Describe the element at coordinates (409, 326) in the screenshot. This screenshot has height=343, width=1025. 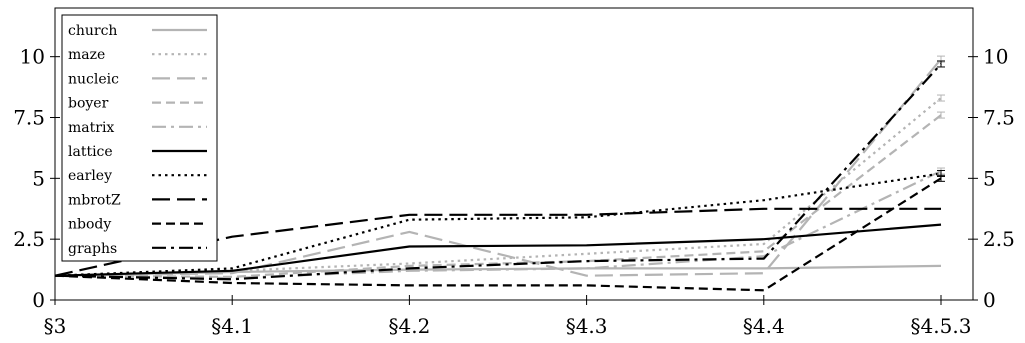
I see `x-tick-label: §4.2` at that location.